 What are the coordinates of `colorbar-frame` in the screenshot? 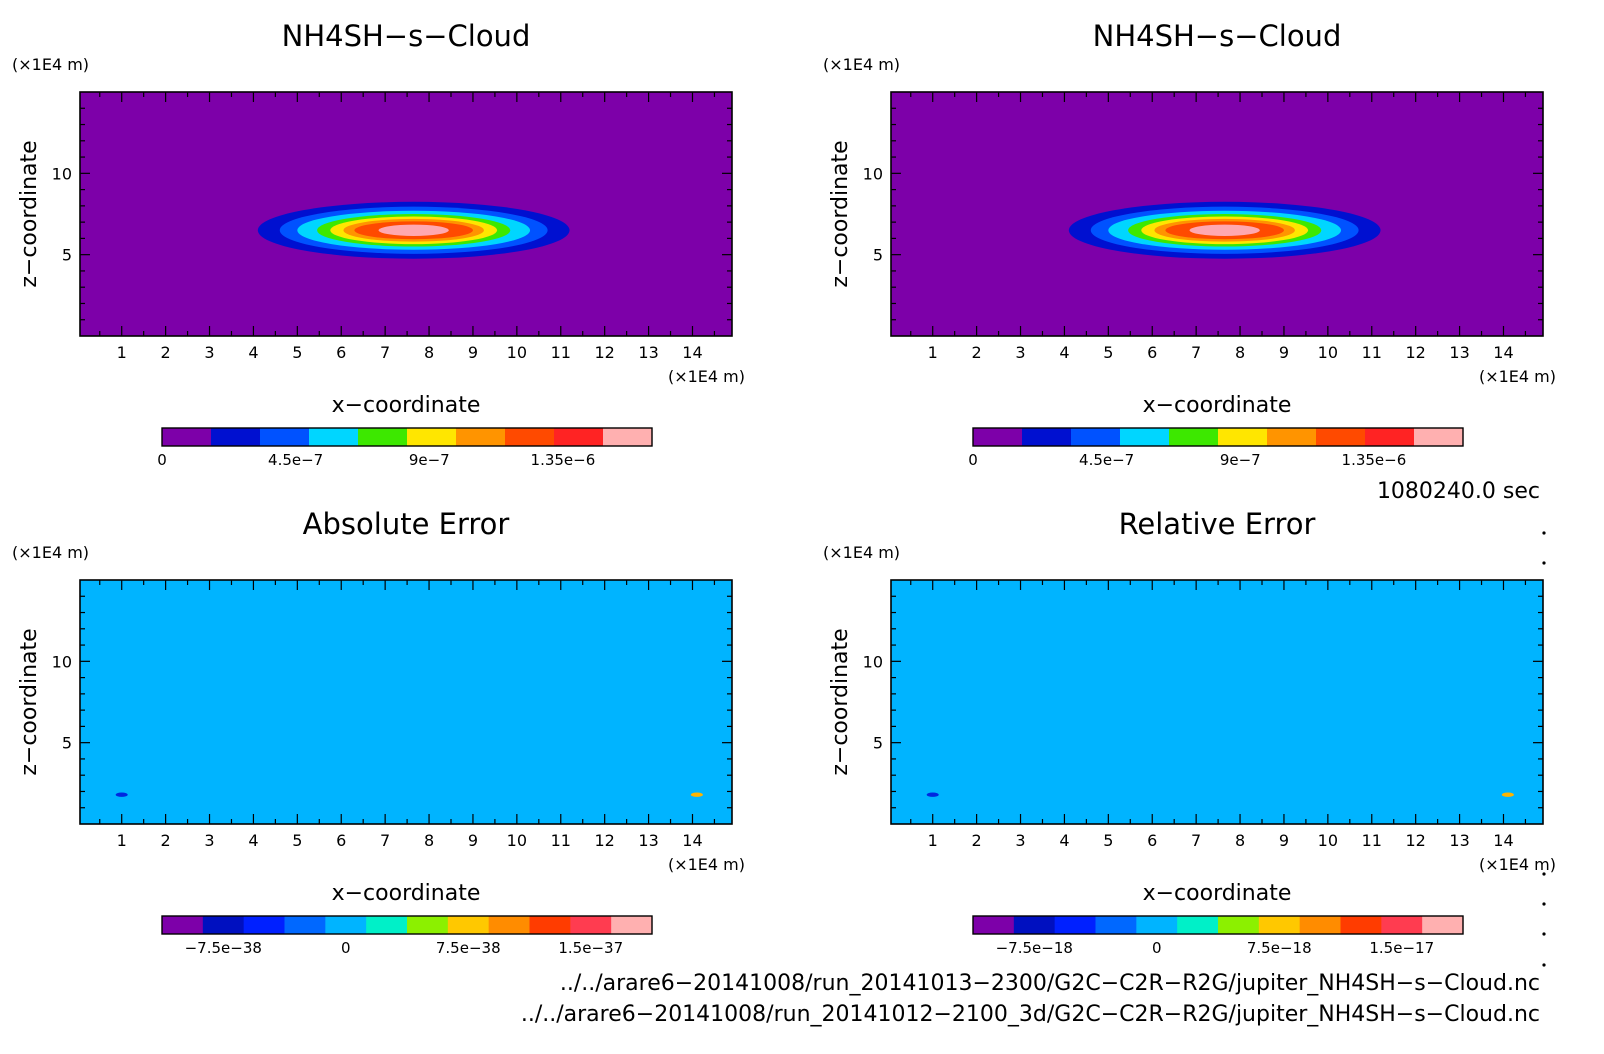 It's located at (1218, 925).